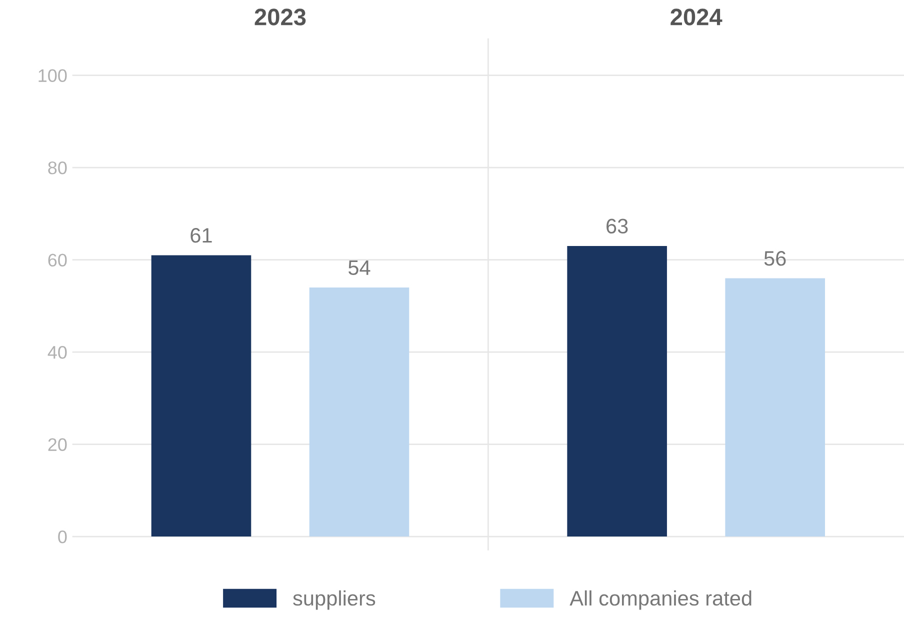  What do you see at coordinates (334, 600) in the screenshot?
I see `legend-label: suppliers` at bounding box center [334, 600].